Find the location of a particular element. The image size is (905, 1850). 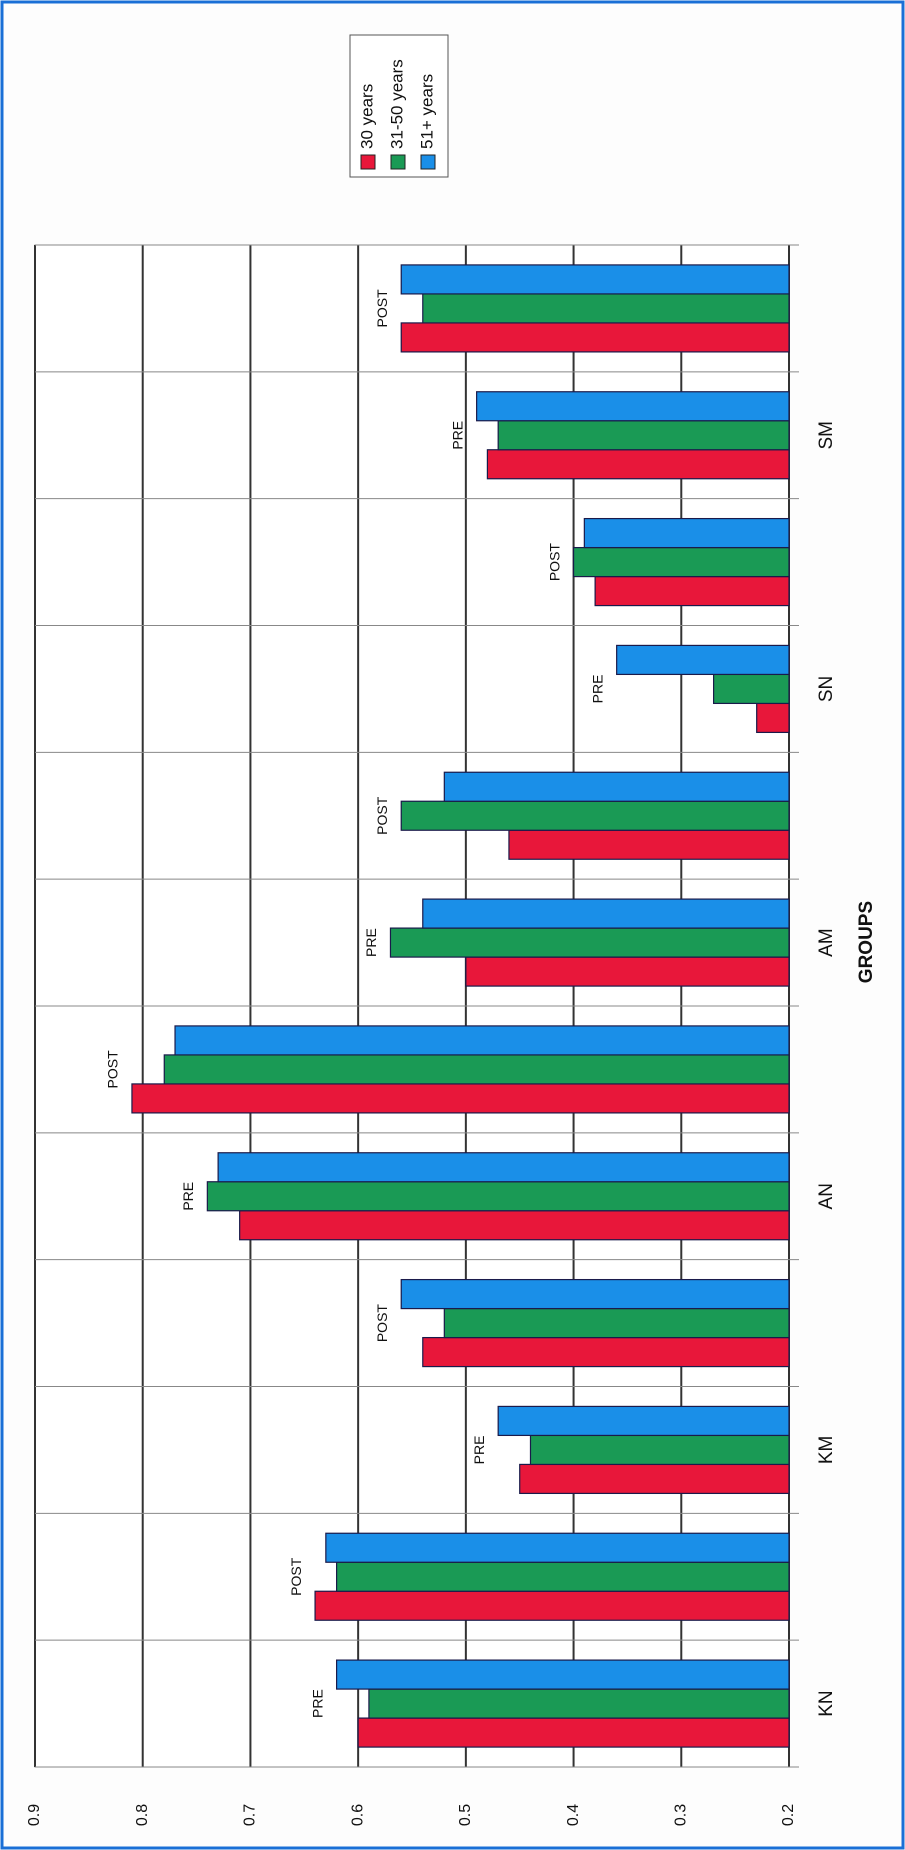

x-axis-title: GROUPS is located at coordinates (866, 942).